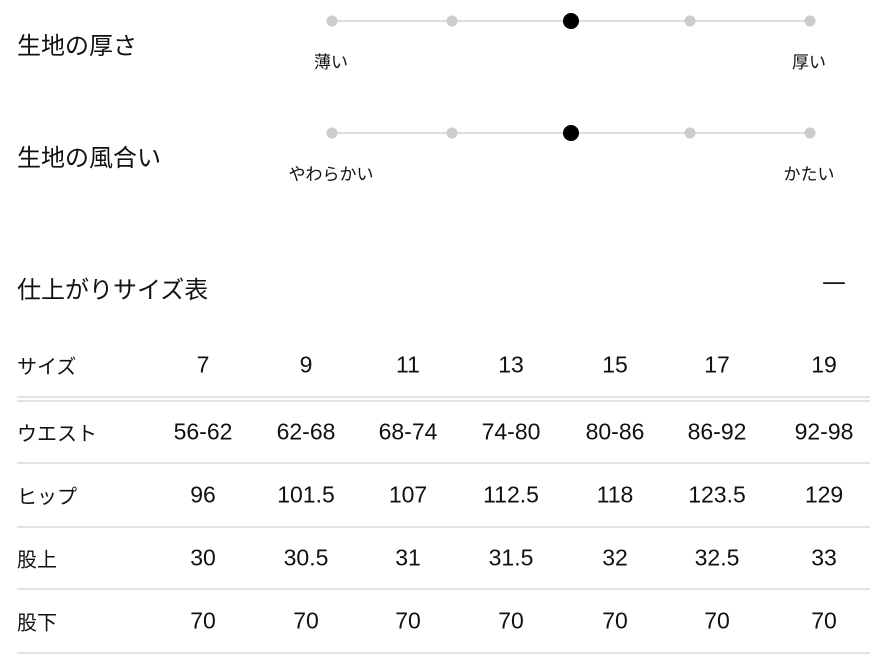  I want to click on table-cell: 112.5, so click(511, 494).